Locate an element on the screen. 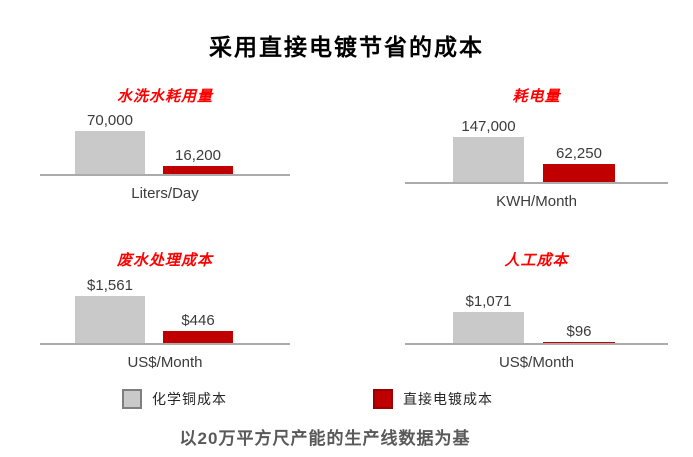  chart-panel-labor-cost: 人工成本 $1,071 $96 US$/Month is located at coordinates (536, 311).